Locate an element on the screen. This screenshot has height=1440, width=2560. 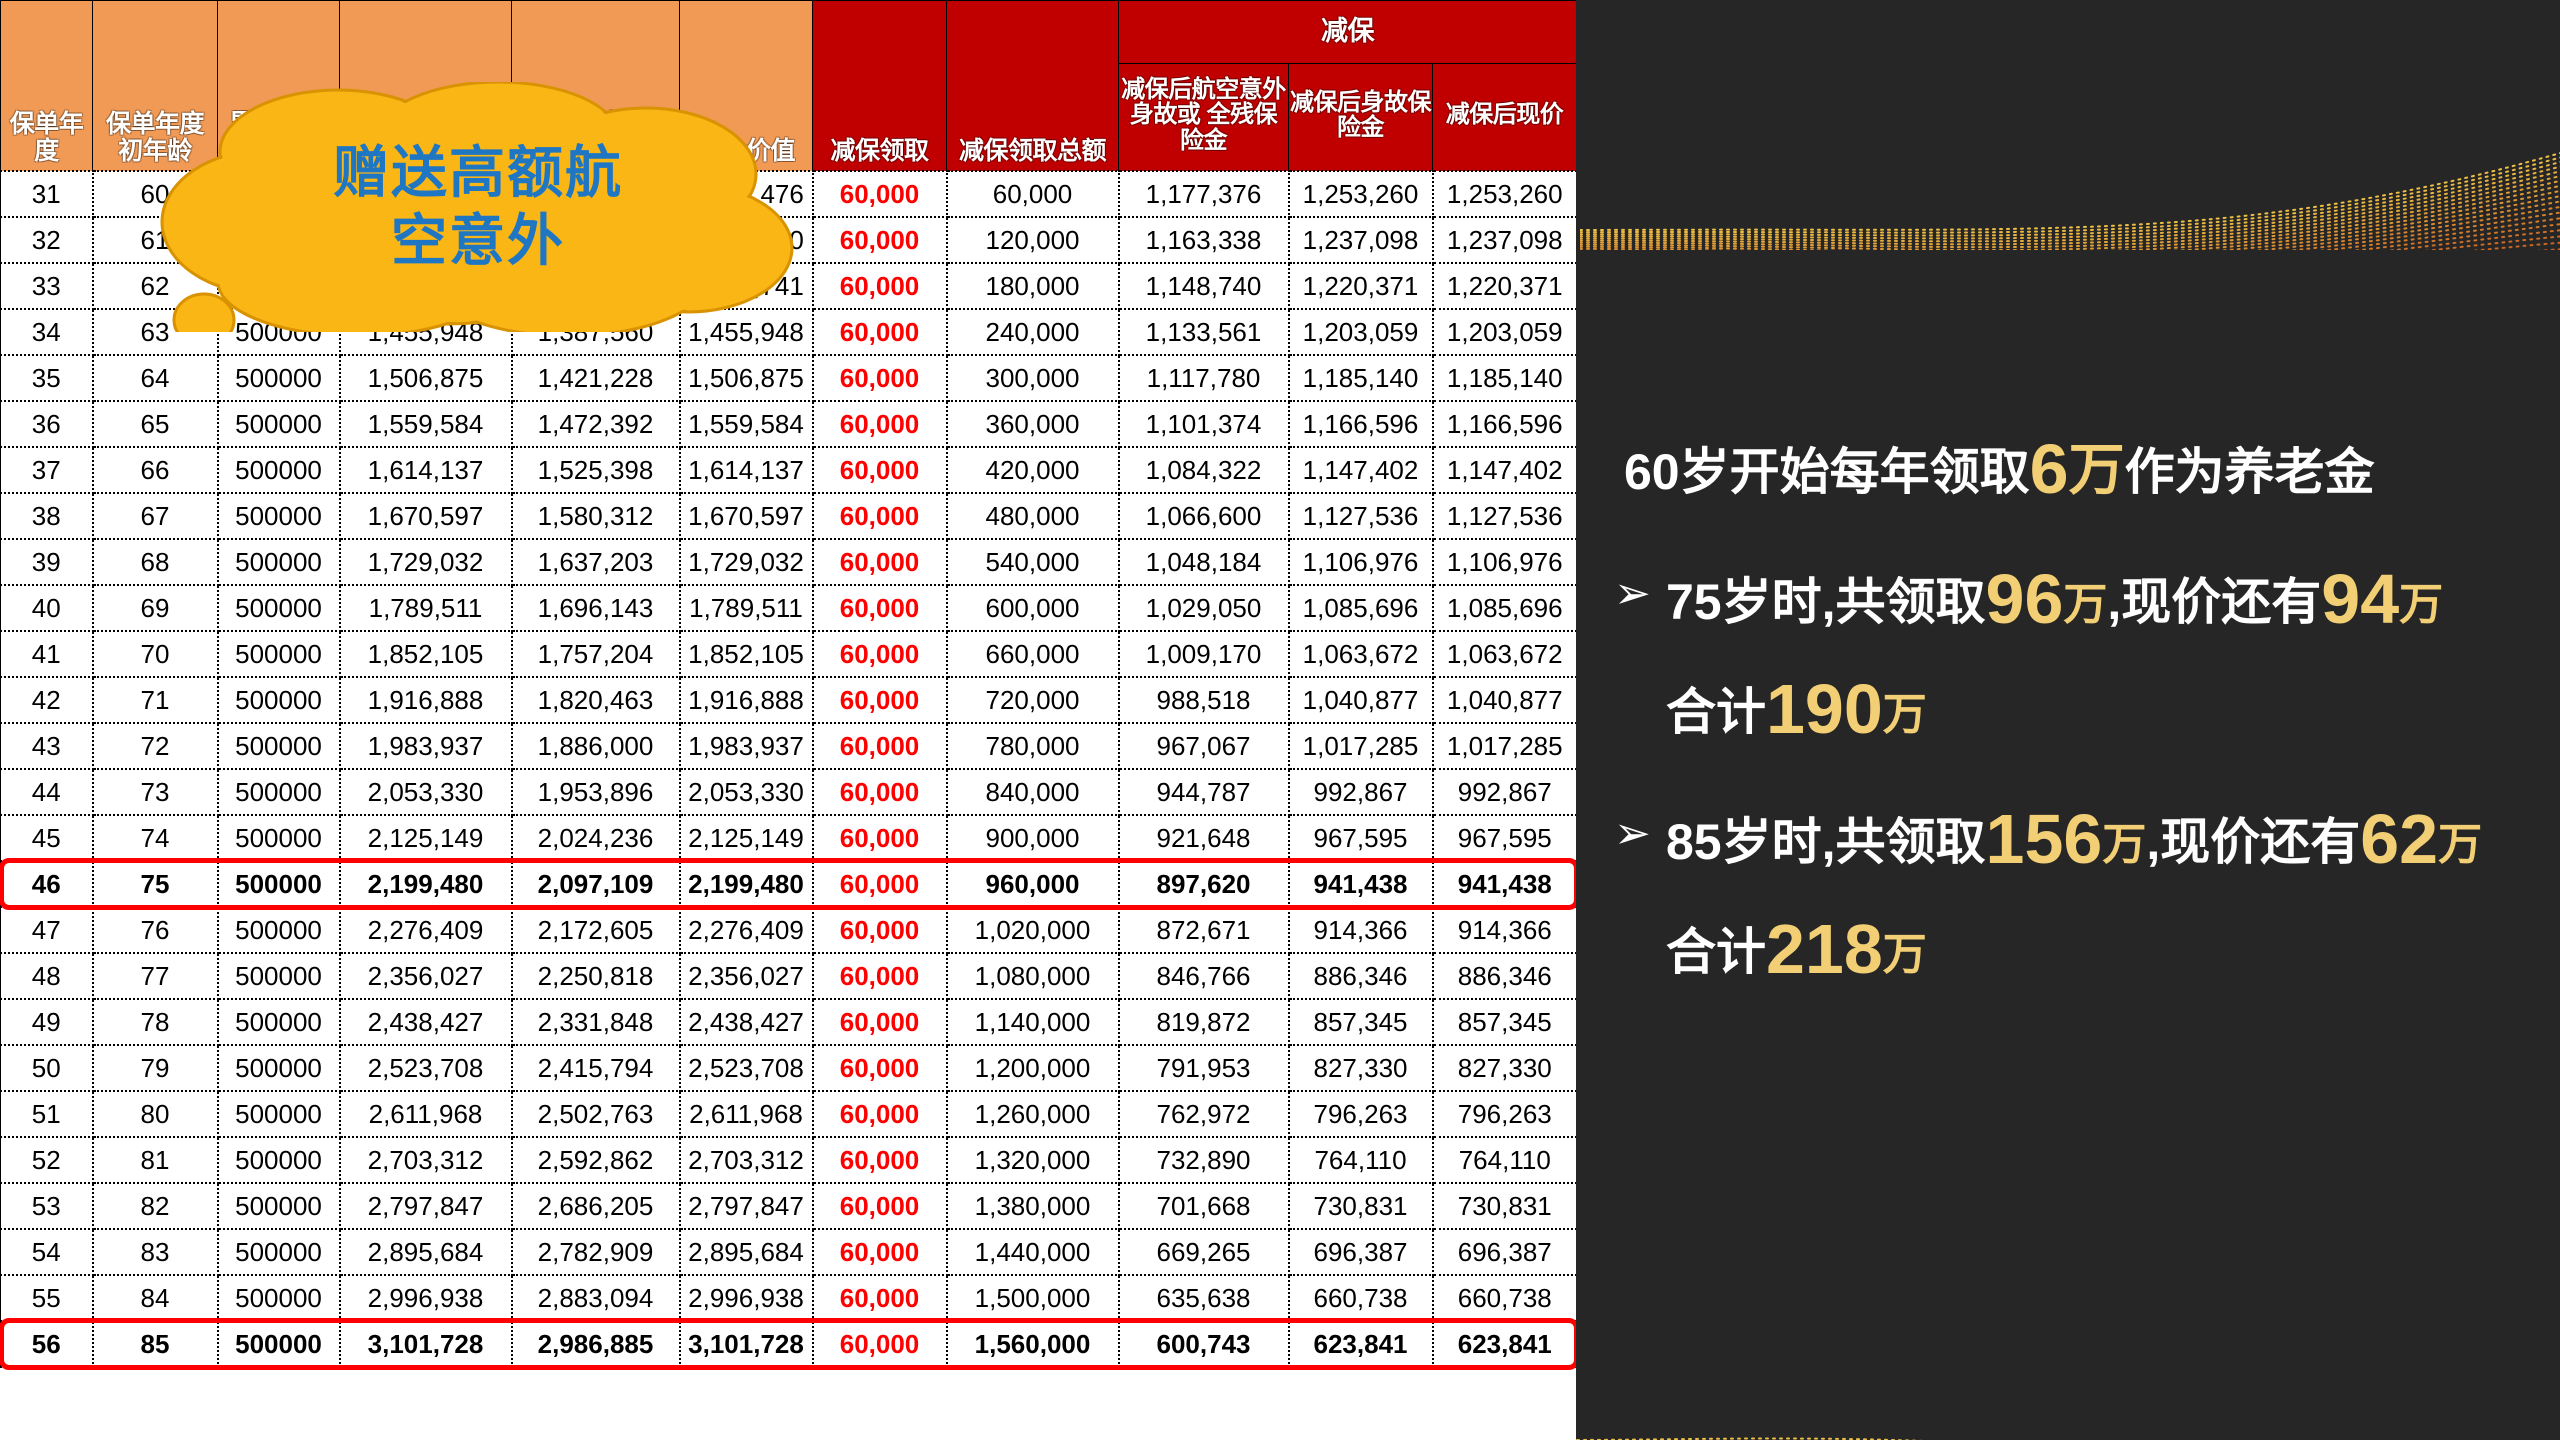
bullet-1-unit-1: 万 is located at coordinates (2085, 604).